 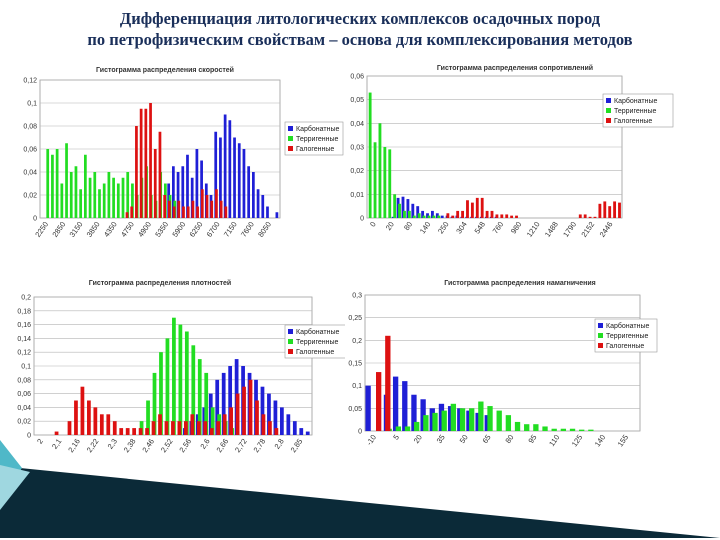 What do you see at coordinates (30, 81) in the screenshot?
I see `y-tick-label: 0,12` at bounding box center [30, 81].